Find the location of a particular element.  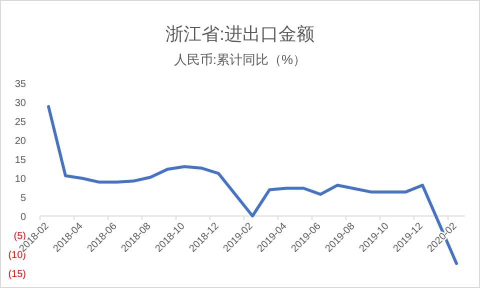

chart-title: 浙江省:进出口金额 is located at coordinates (240, 34).